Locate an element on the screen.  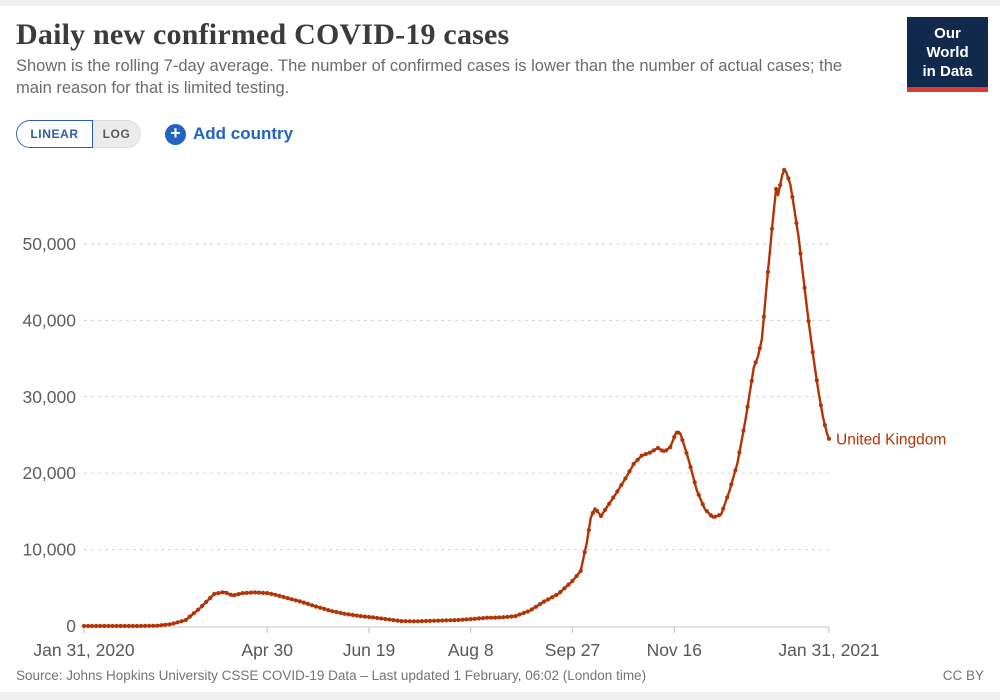
log-scale-button: LOG is located at coordinates (117, 134).